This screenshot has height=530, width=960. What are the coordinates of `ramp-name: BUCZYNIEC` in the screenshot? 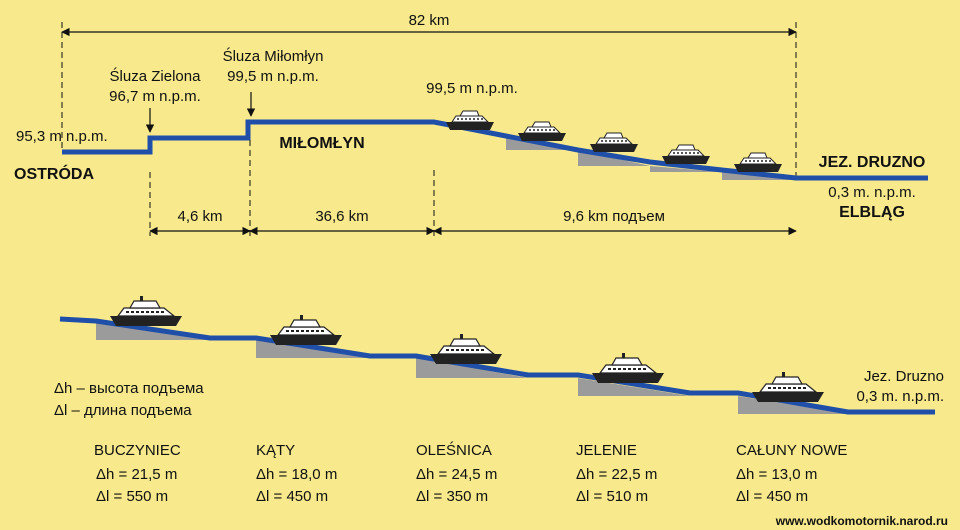 It's located at (137, 450).